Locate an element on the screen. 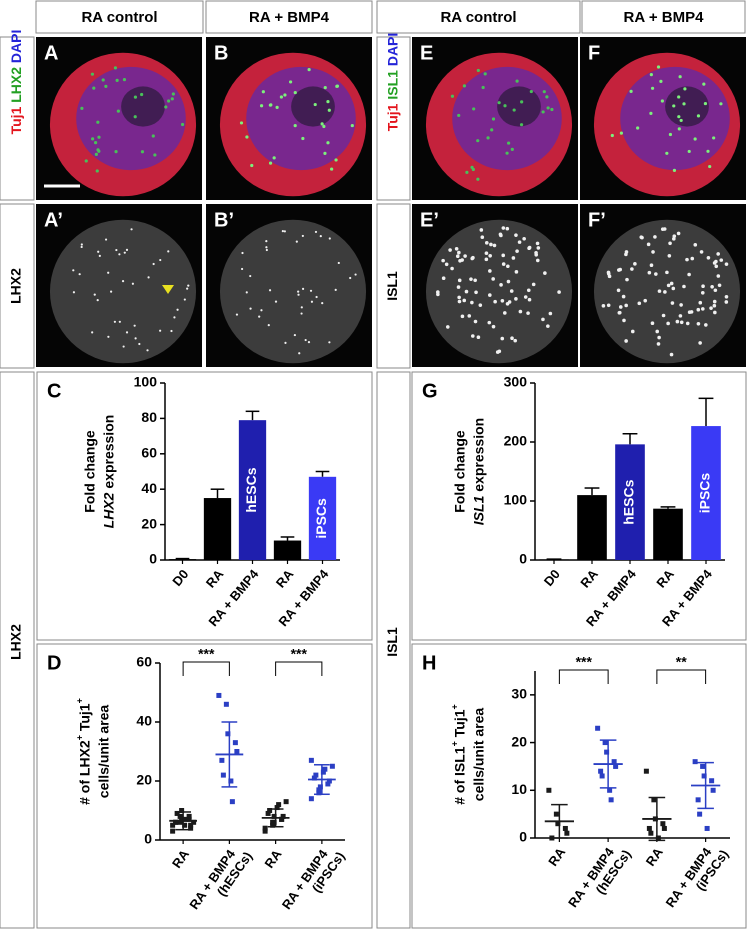 This screenshot has height=929, width=747. column-header: RA control is located at coordinates (119, 17).